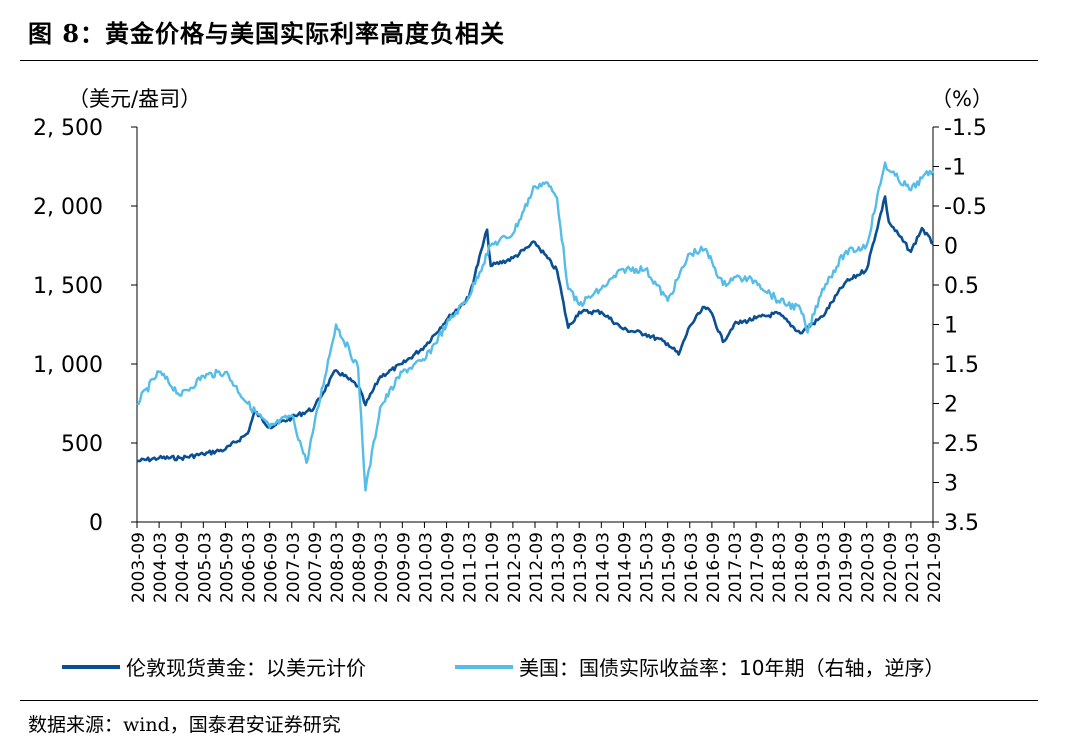 The height and width of the screenshot is (748, 1080). I want to click on title-divider, so click(529, 60).